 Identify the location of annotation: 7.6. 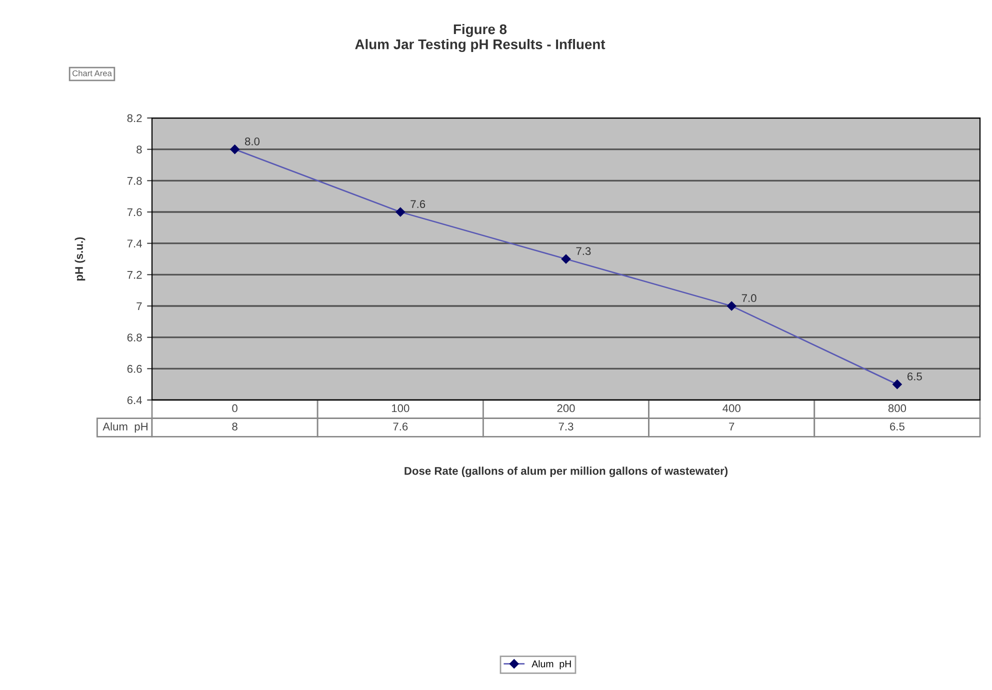
(418, 204).